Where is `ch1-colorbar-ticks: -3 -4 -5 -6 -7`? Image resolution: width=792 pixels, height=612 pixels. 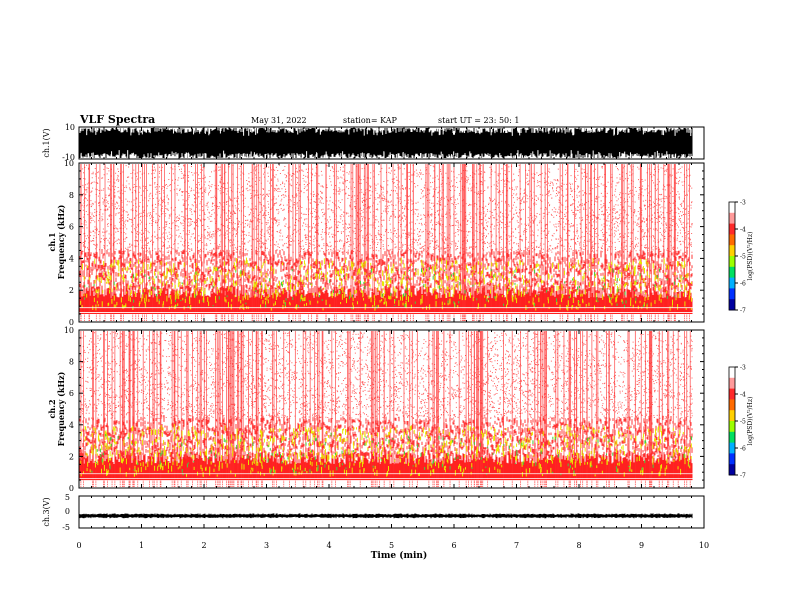
ch1-colorbar-ticks: -3 -4 -5 -6 -7 is located at coordinates (740, 257).